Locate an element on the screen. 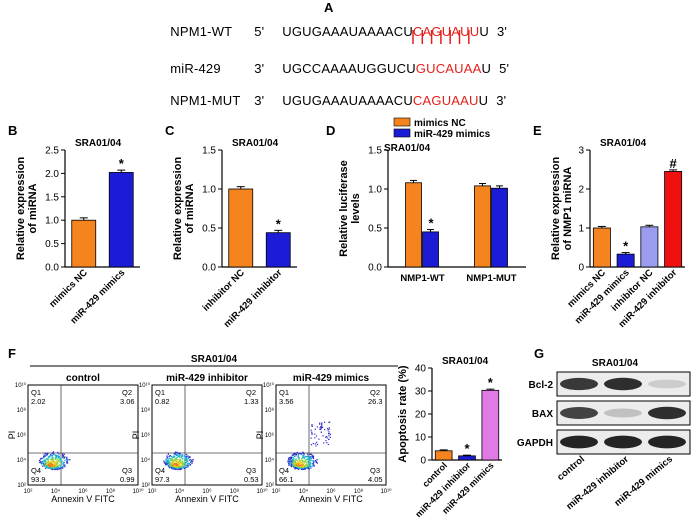 This screenshot has width=692, height=517. significance-marker: * is located at coordinates (467, 448).